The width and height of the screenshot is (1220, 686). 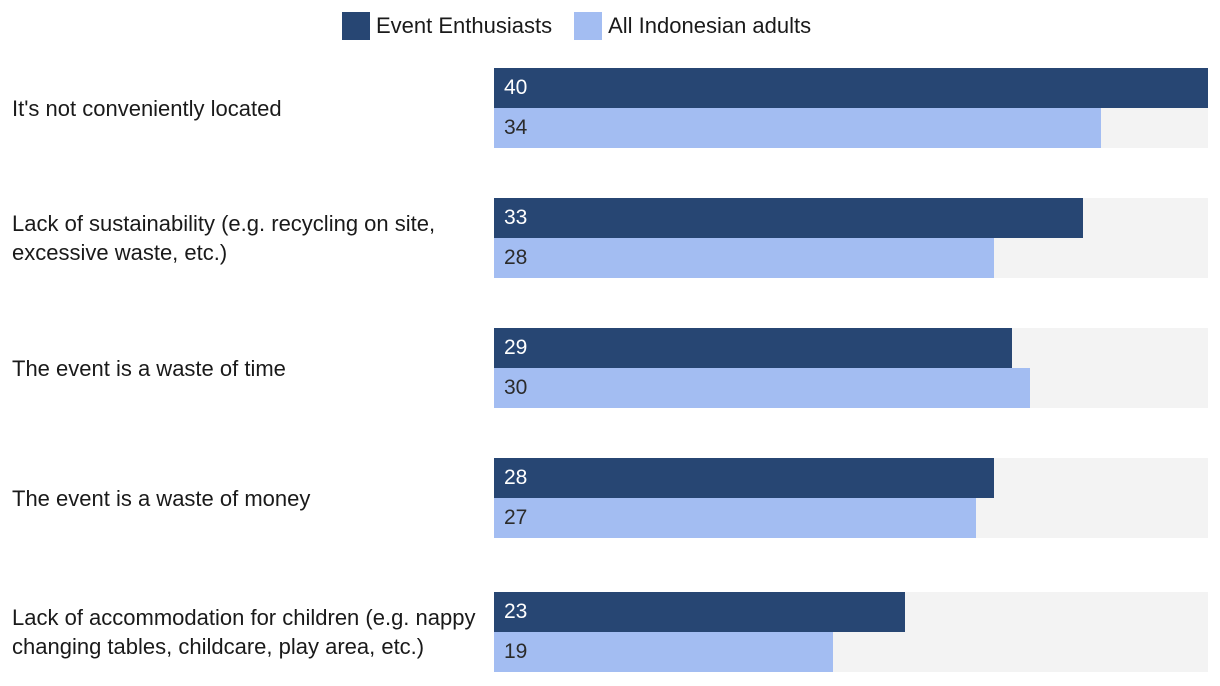 What do you see at coordinates (516, 387) in the screenshot?
I see `bar-value-label: 30` at bounding box center [516, 387].